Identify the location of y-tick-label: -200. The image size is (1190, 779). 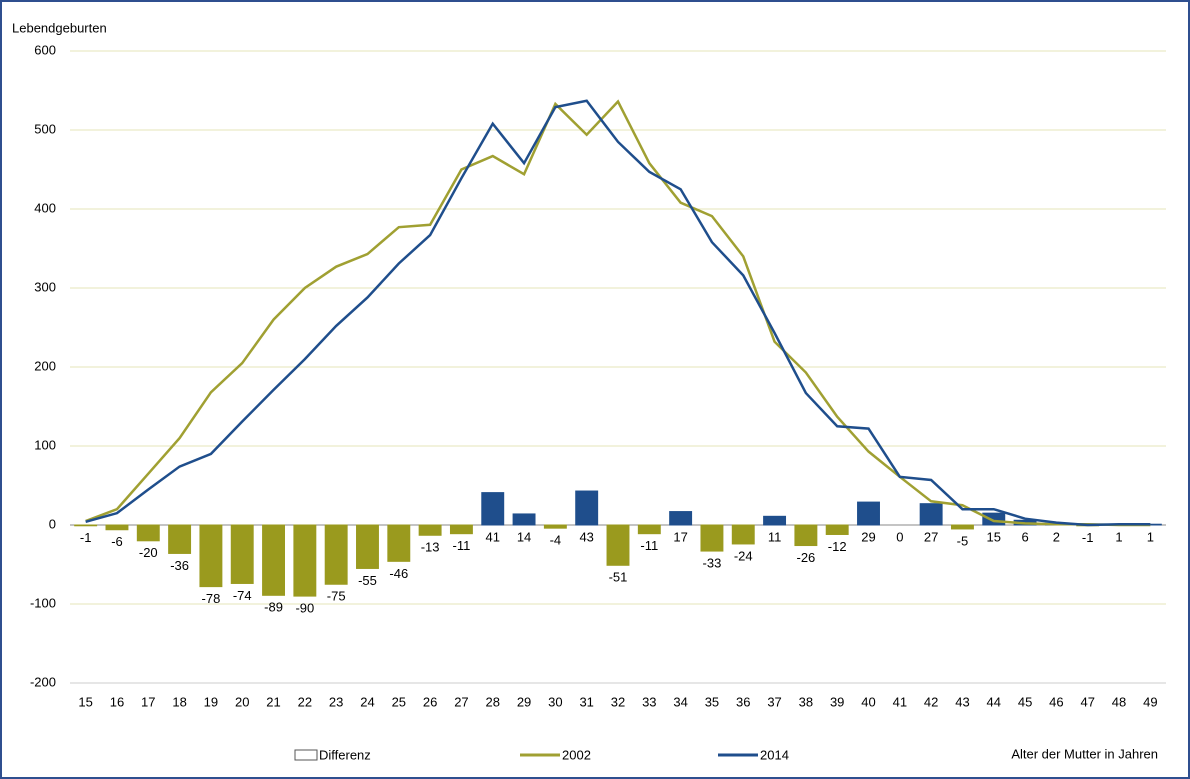
(43, 681).